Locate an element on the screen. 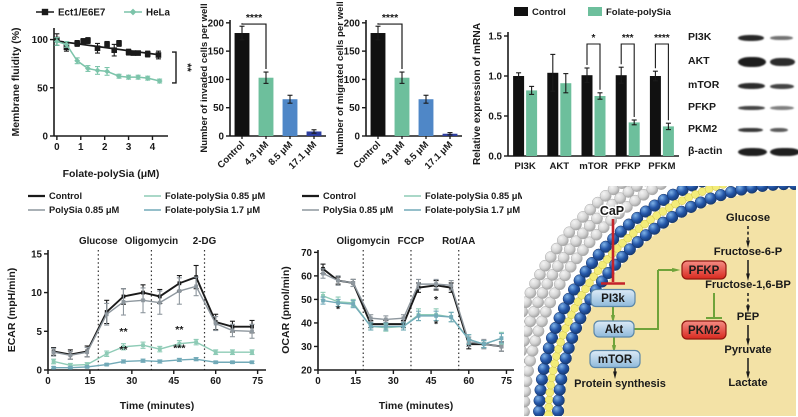  y-axis-label: OCAR (pmol/min) is located at coordinates (286, 310).